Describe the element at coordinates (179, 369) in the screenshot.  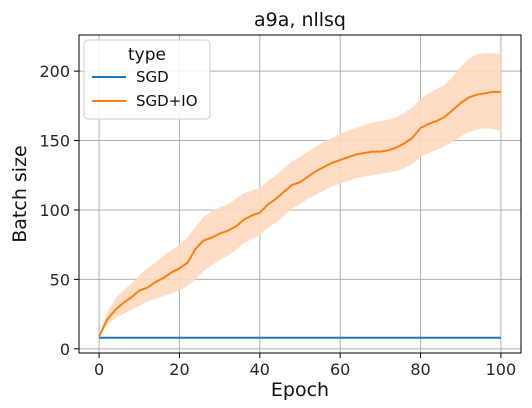
I see `x-tick-label: 20` at that location.